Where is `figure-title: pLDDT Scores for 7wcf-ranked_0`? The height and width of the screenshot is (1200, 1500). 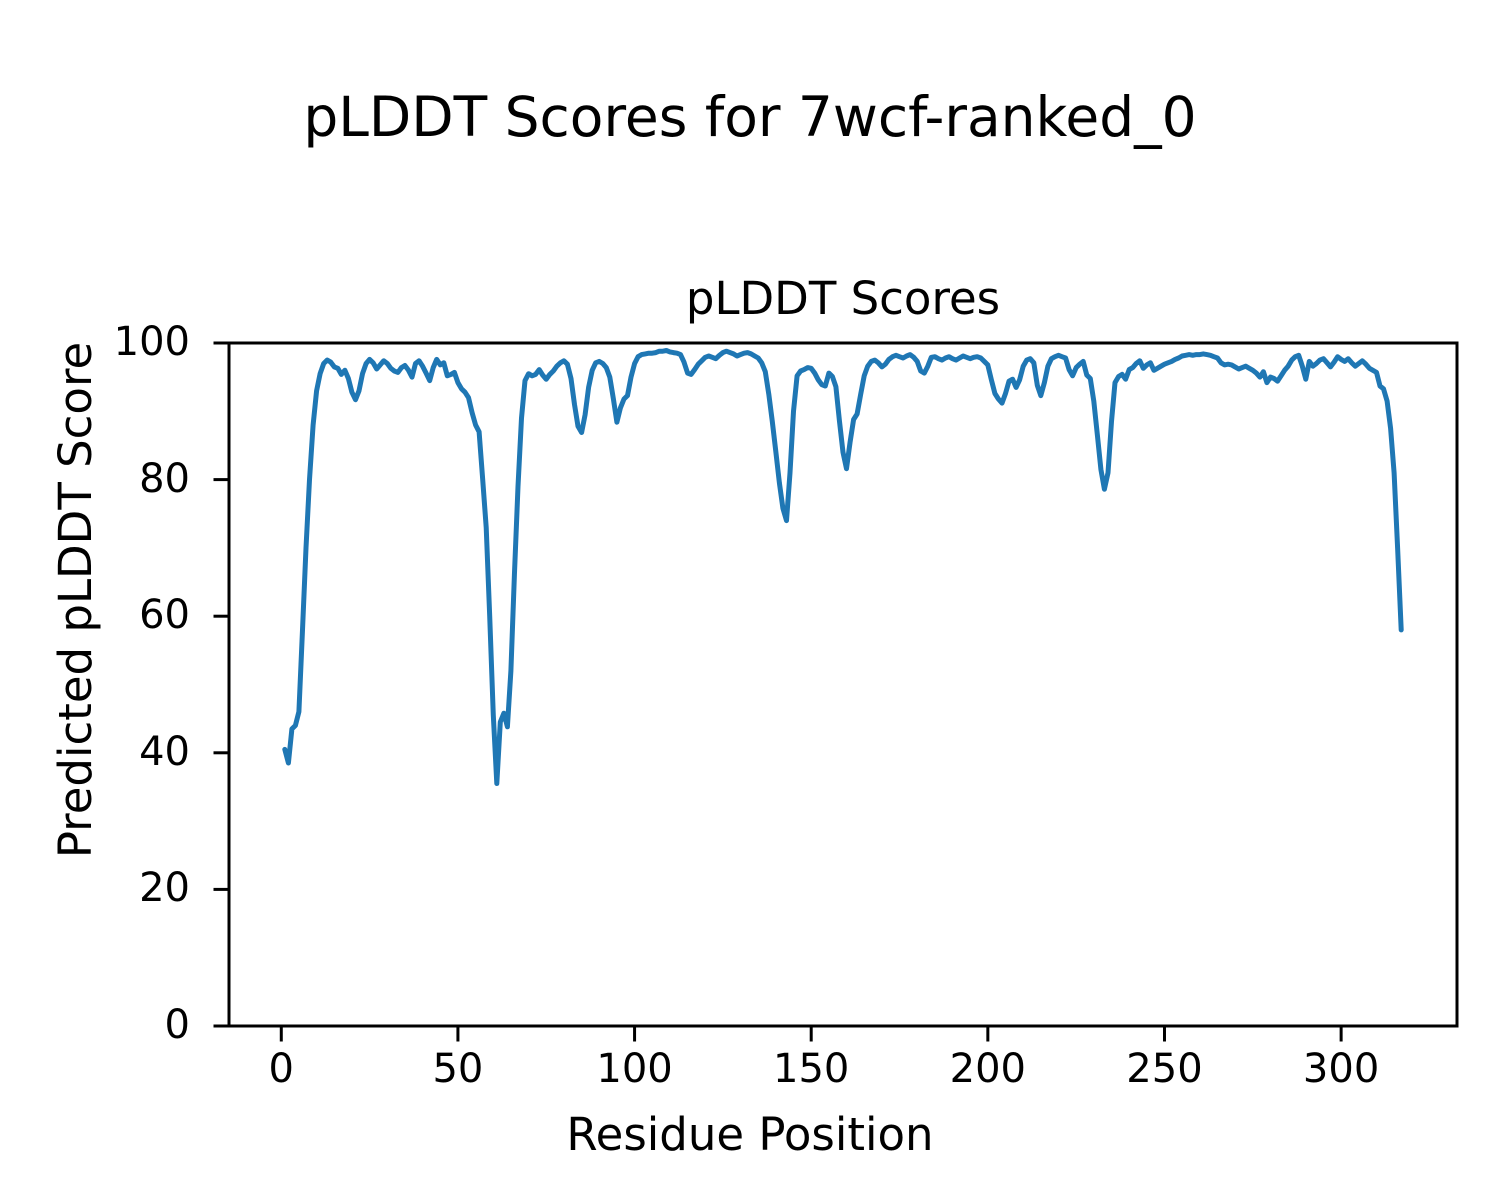
figure-title: pLDDT Scores for 7wcf-ranked_0 is located at coordinates (750, 117).